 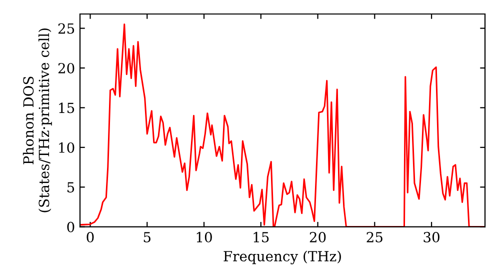 What do you see at coordinates (66, 68) in the screenshot?
I see `y-tick-label: 20` at bounding box center [66, 68].